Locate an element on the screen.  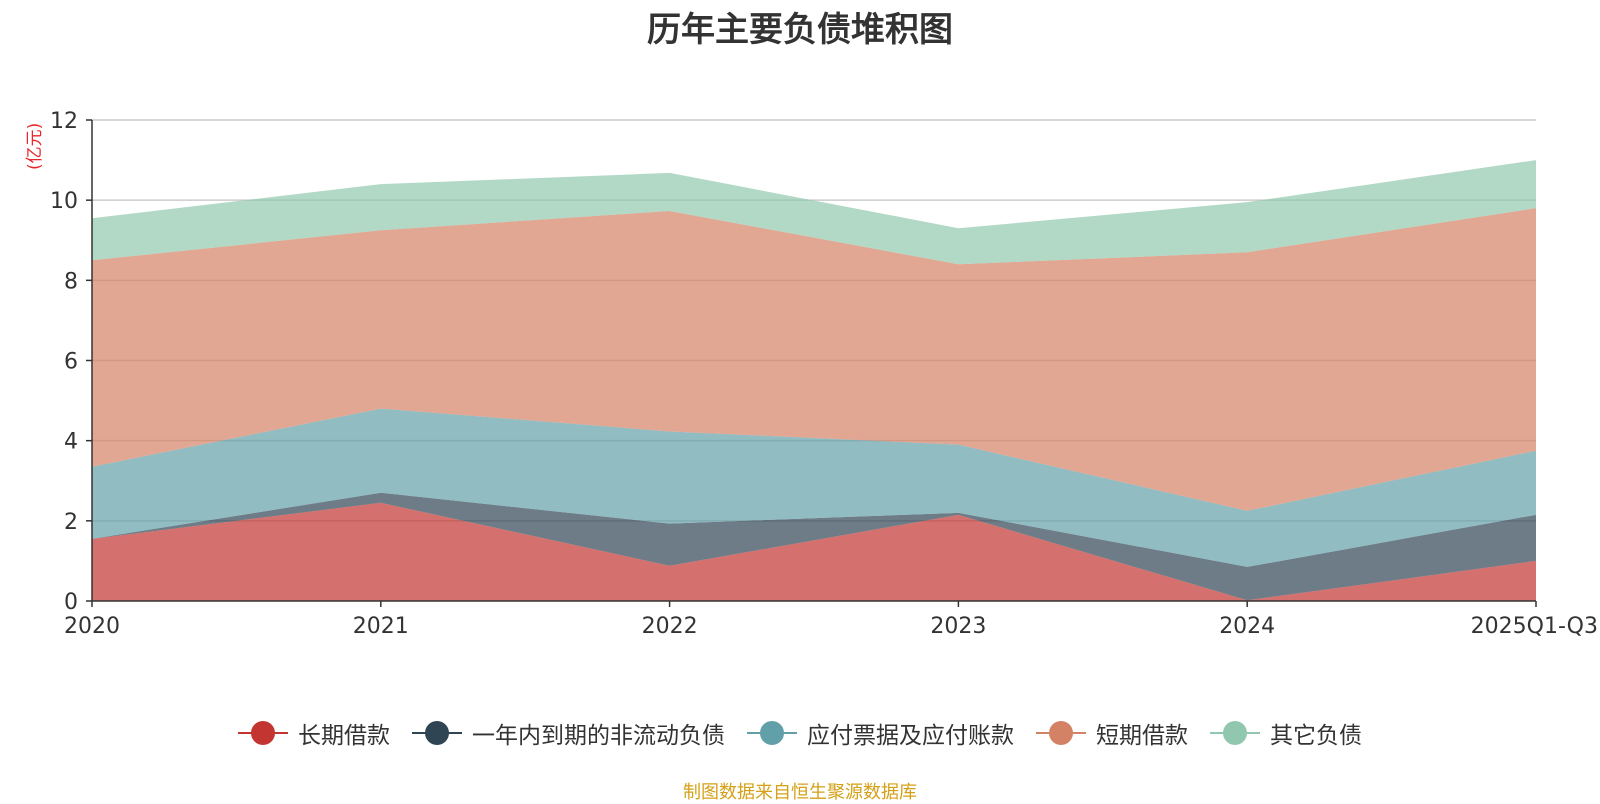
legend-label: 一年内到期的非流动负债 is located at coordinates (598, 733).